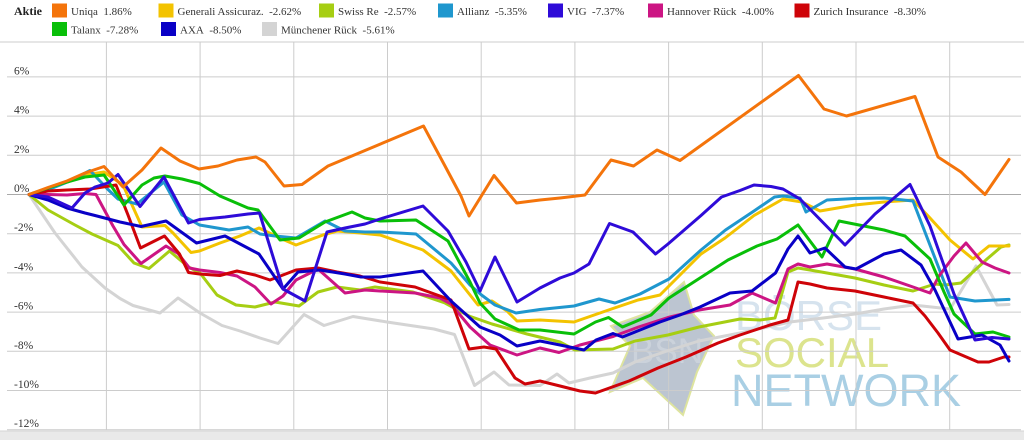  Describe the element at coordinates (22, 71) in the screenshot. I see `svg-text: 6%` at that location.